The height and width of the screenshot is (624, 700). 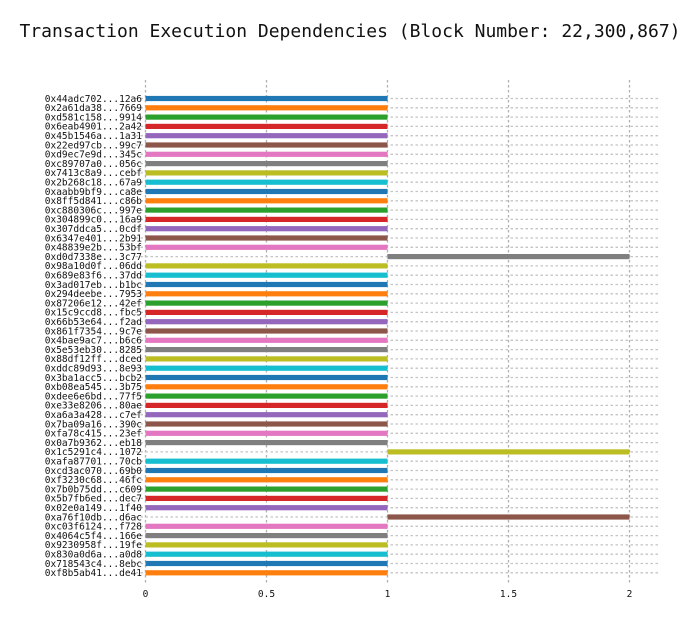 I want to click on y-tick-label: 0x4bae9ac7...b6c6, so click(x=94, y=341).